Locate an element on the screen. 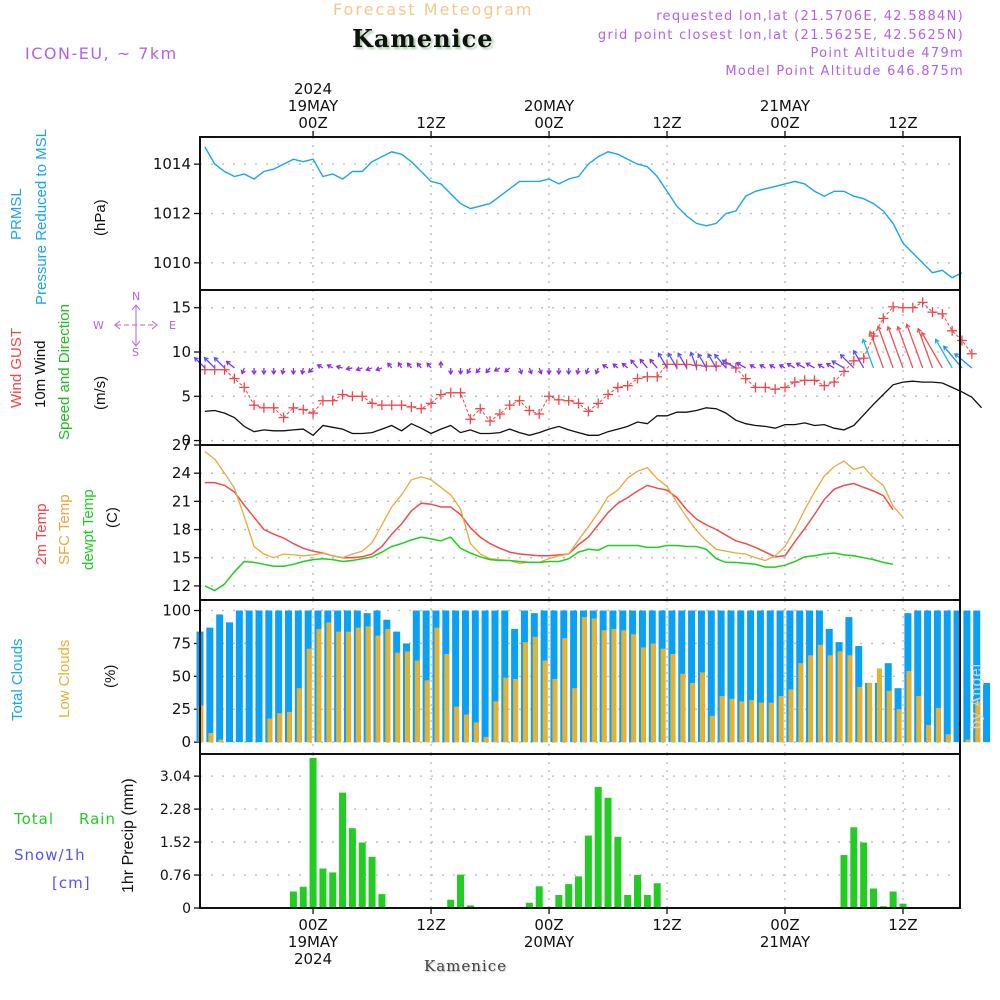  temp-2m-line is located at coordinates (549, 520).